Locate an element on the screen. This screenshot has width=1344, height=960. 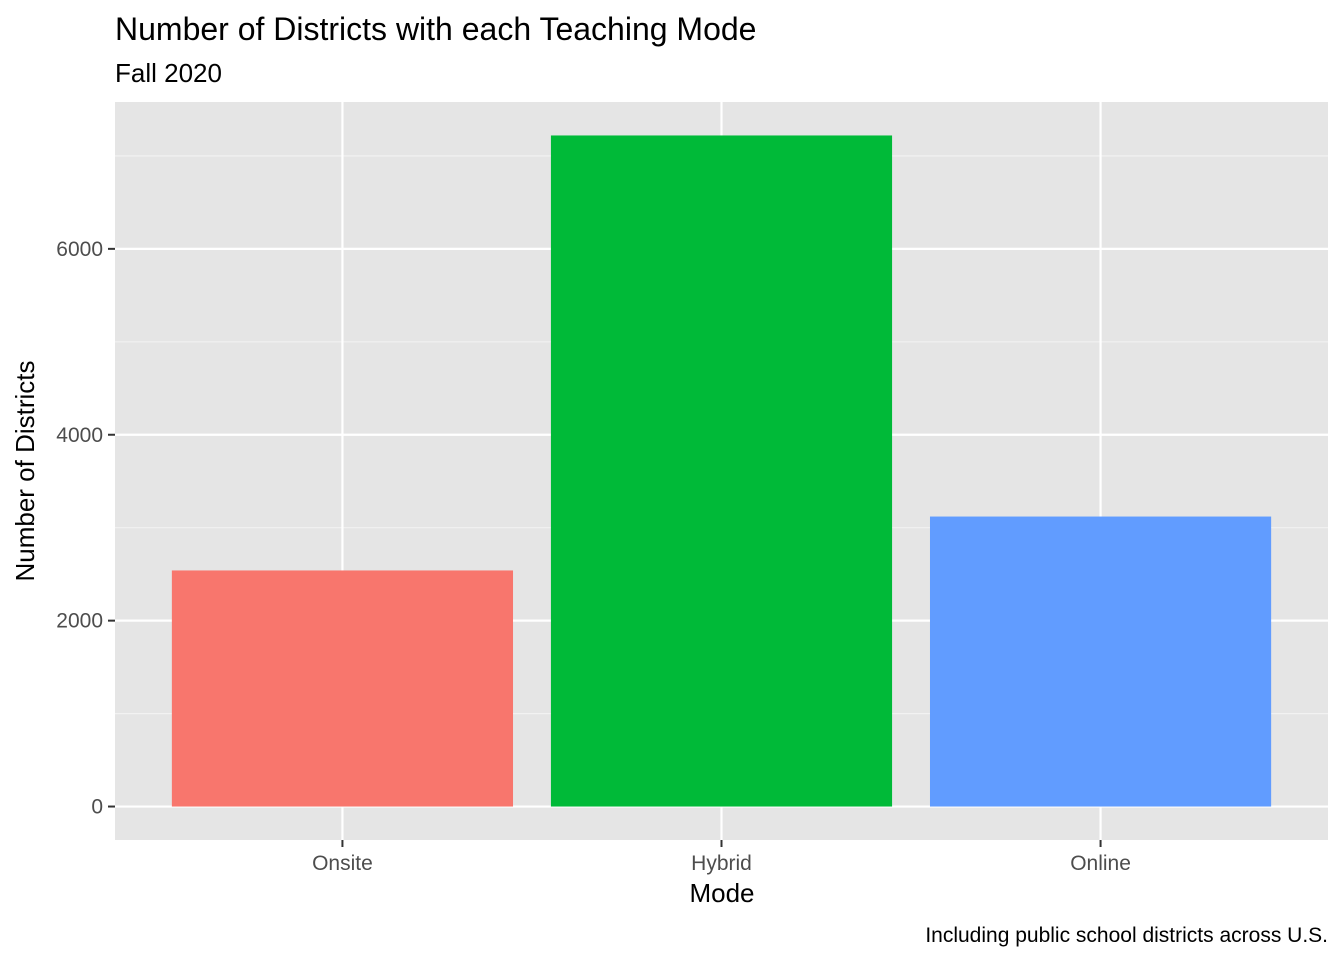
y-tick-label: 4000 is located at coordinates (79, 435).